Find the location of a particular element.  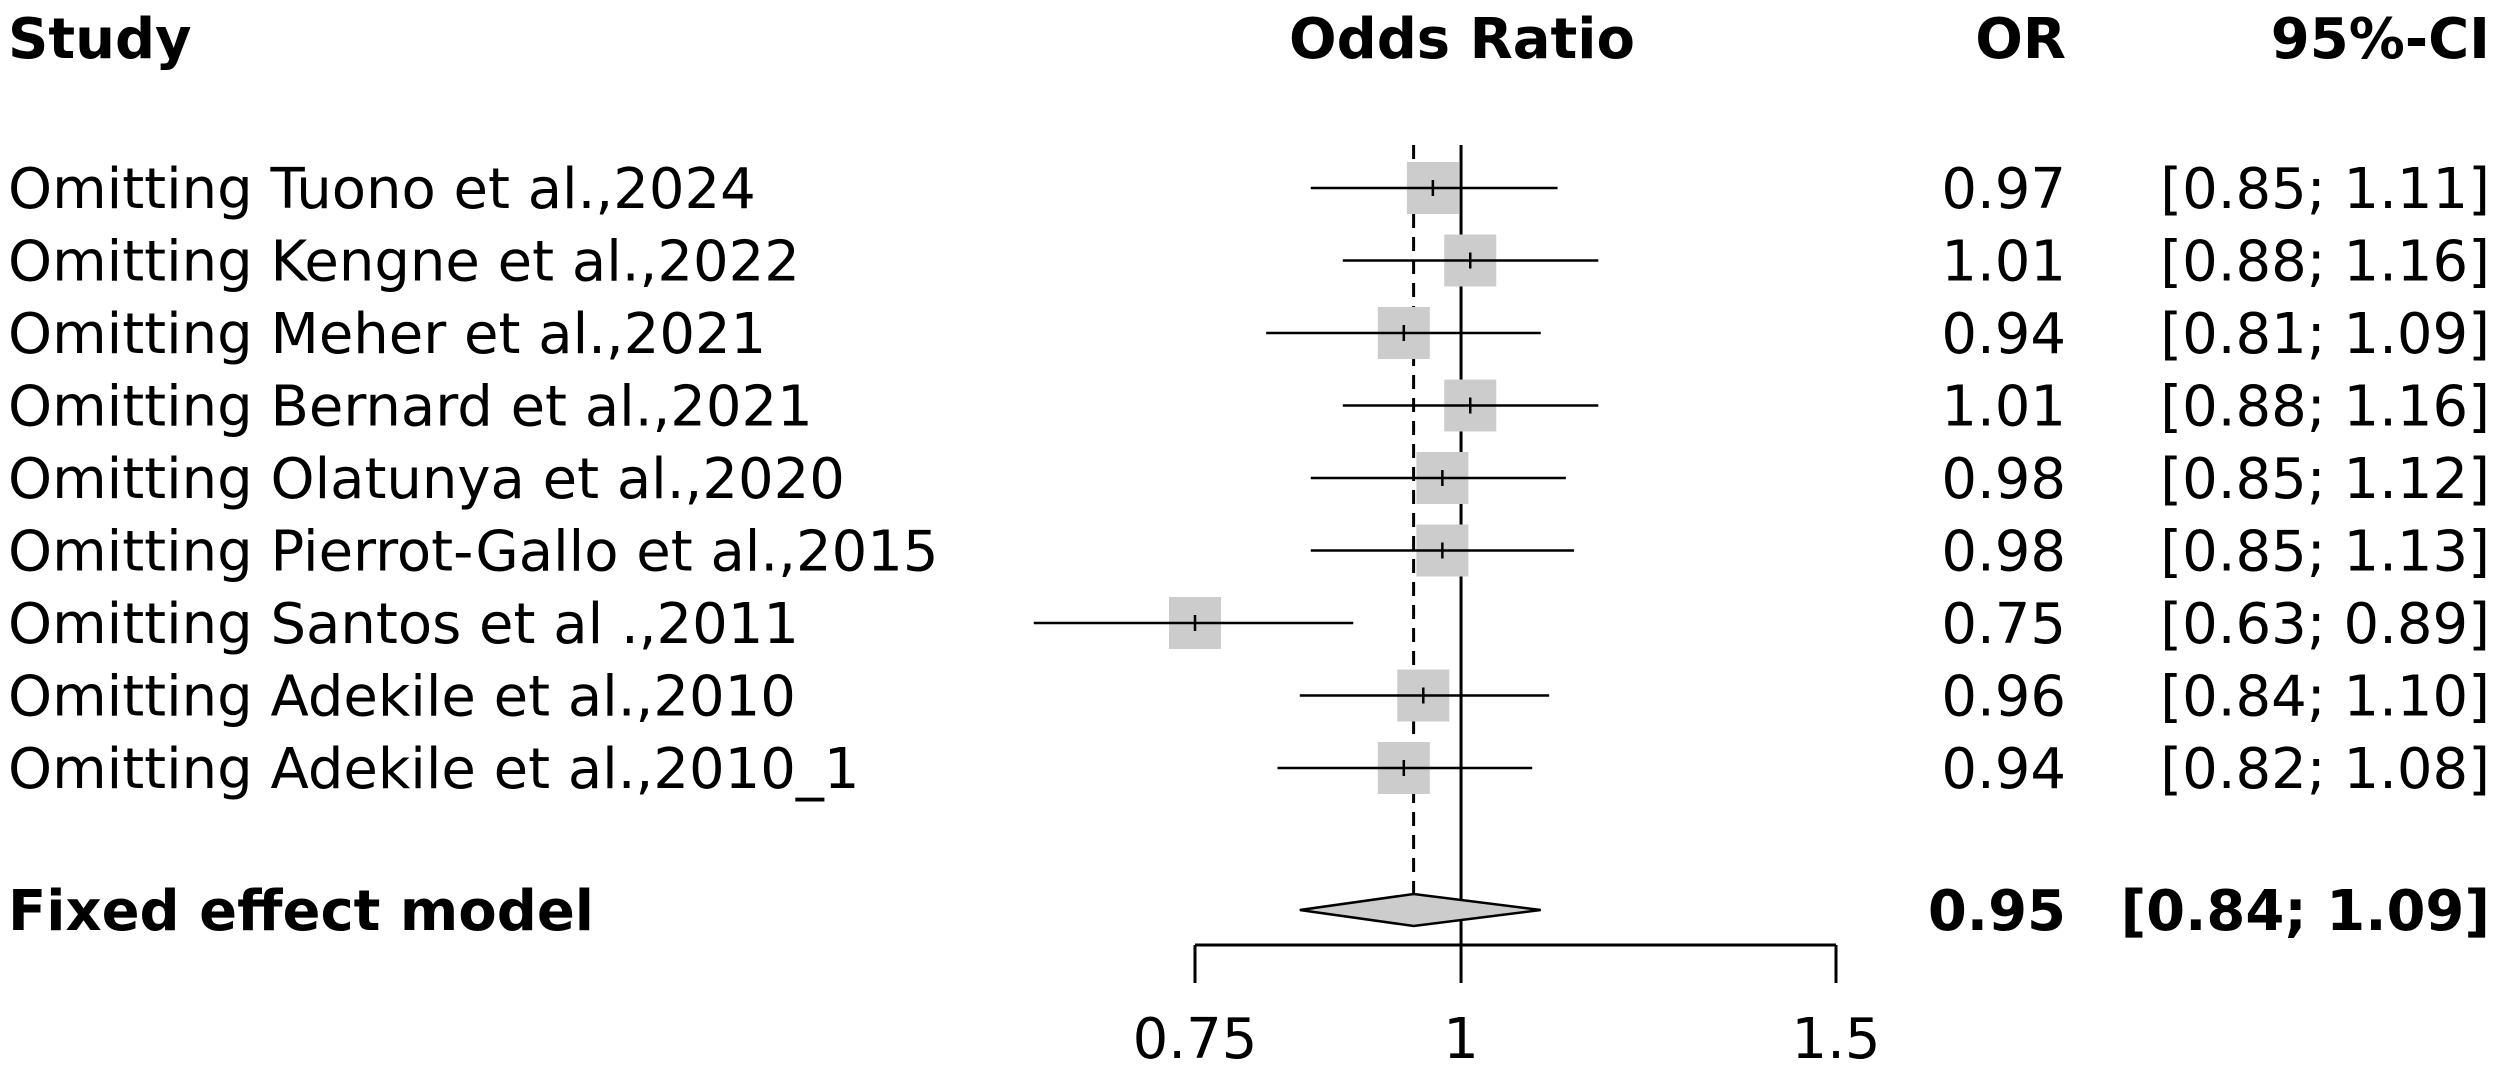

study-label: Omitting Kengne et al.,2022 is located at coordinates (404, 262).